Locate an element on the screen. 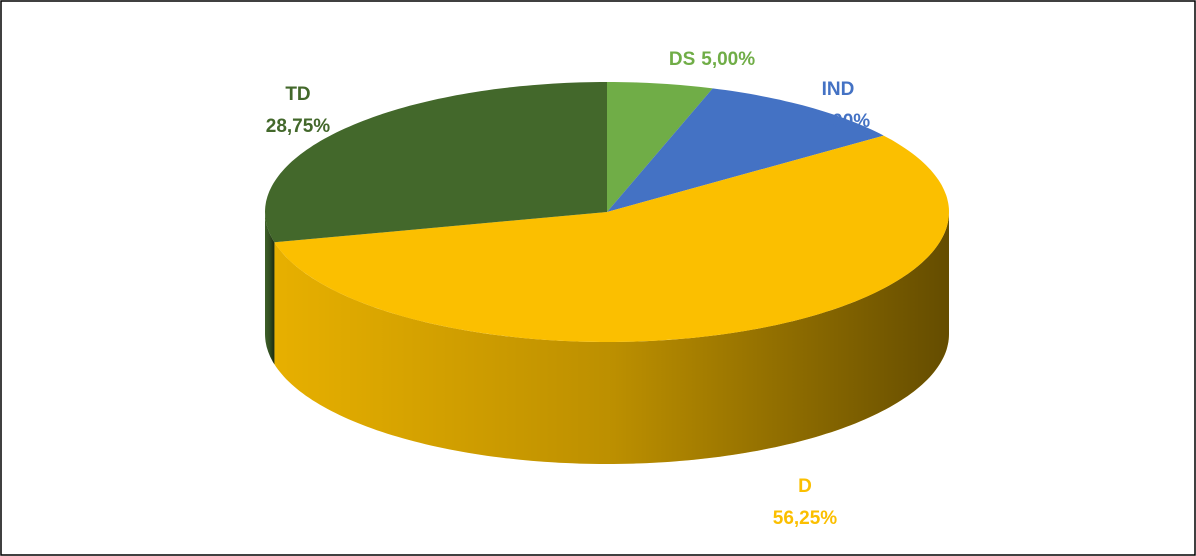  side-shade is located at coordinates (270, 288).